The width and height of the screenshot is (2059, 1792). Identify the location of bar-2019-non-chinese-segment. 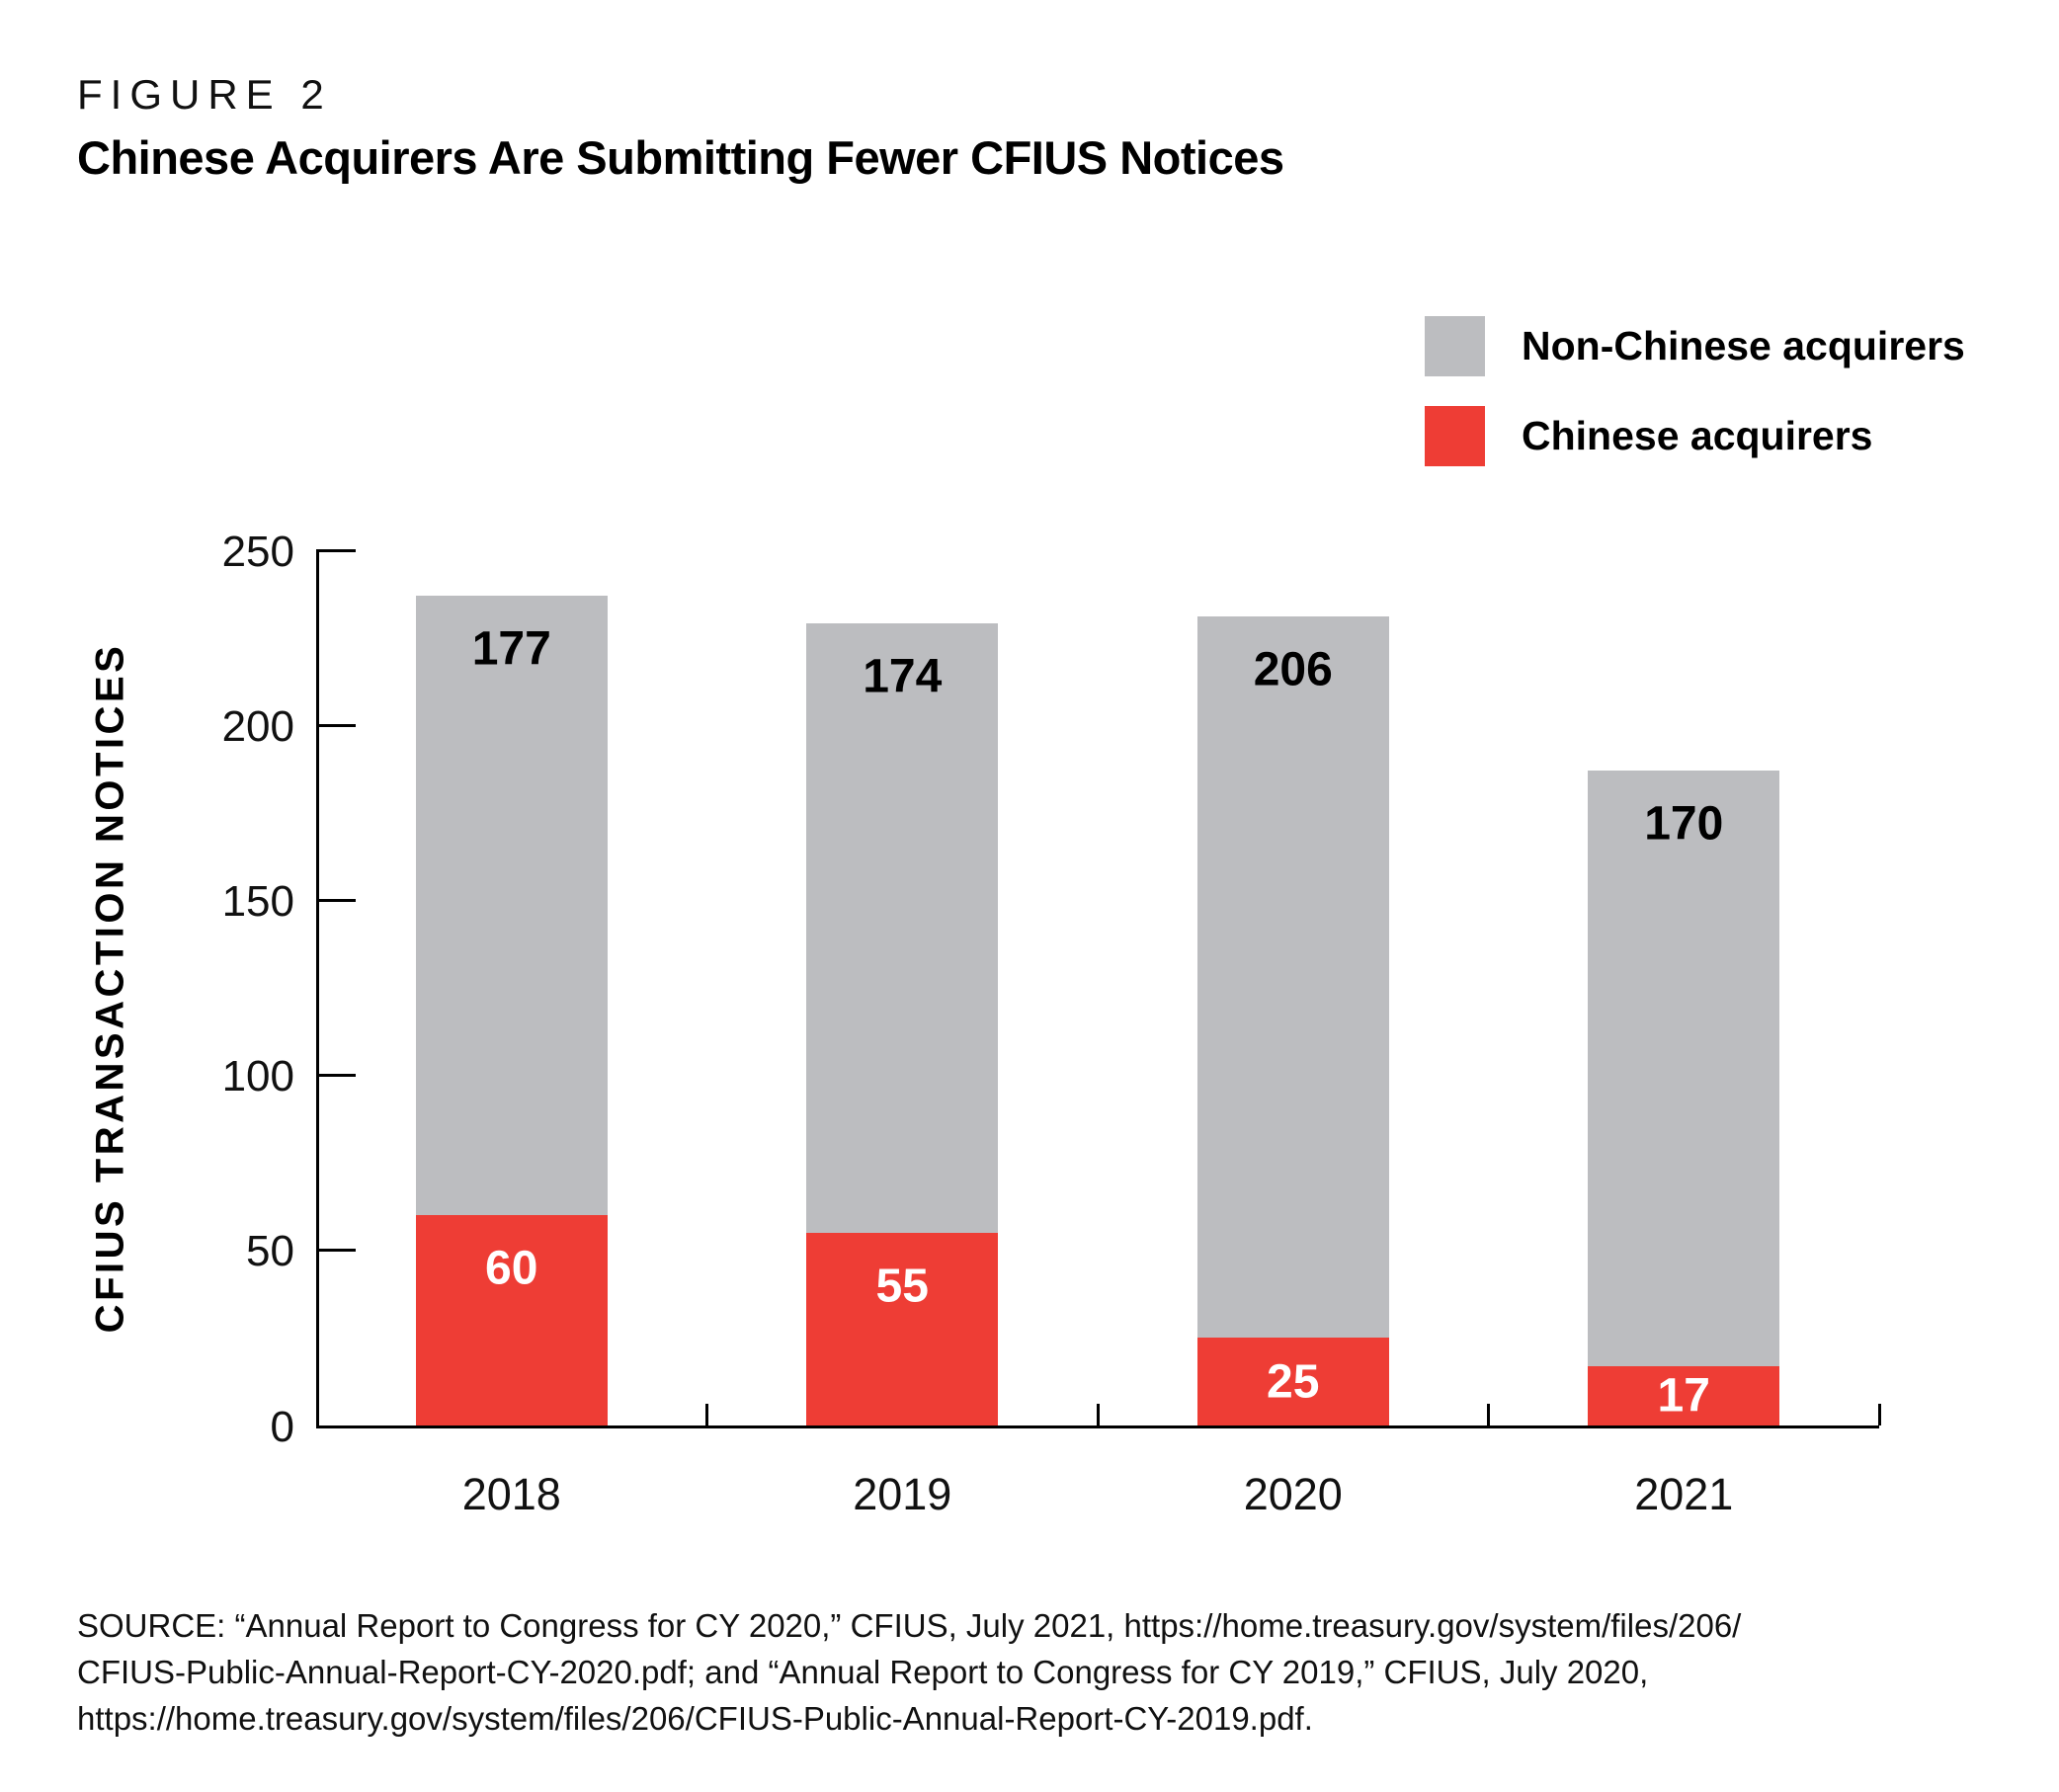
(902, 928).